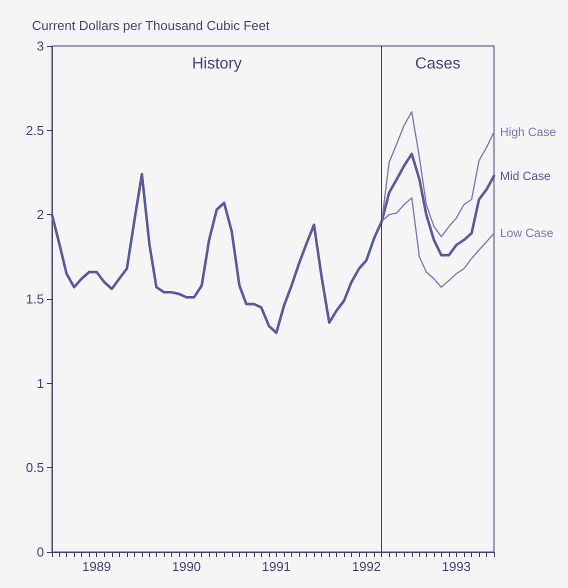  I want to click on x-tick-label: 1992, so click(366, 566).